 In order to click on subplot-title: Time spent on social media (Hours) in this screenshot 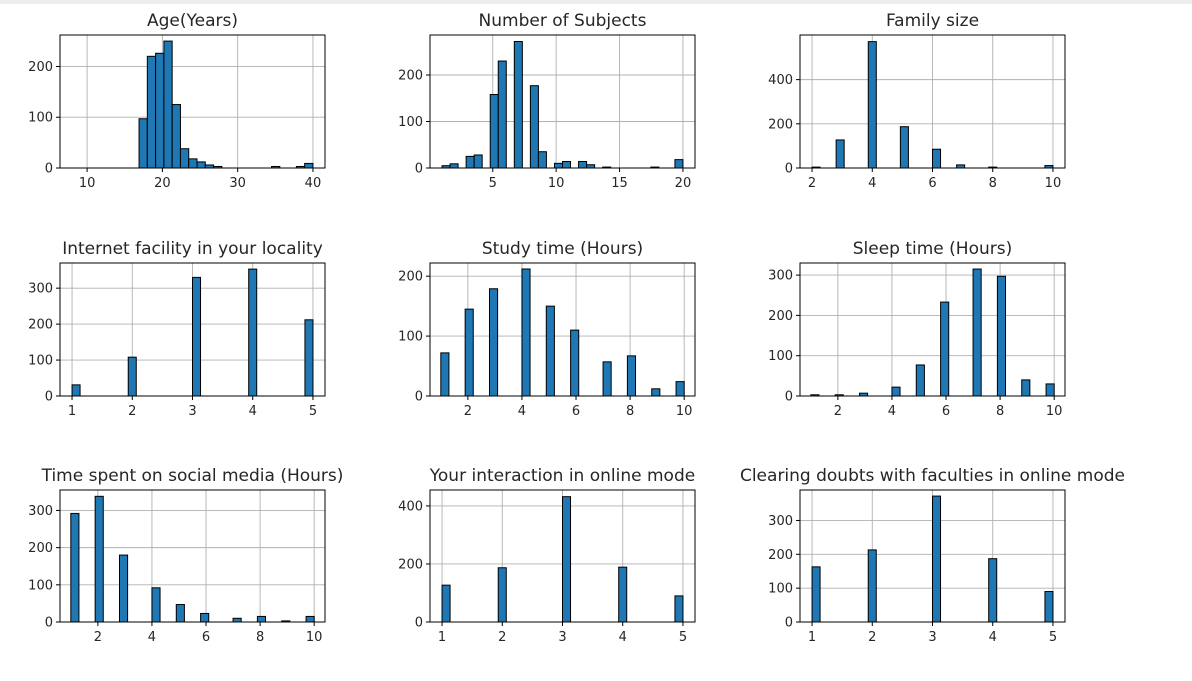, I will do `click(192, 476)`.